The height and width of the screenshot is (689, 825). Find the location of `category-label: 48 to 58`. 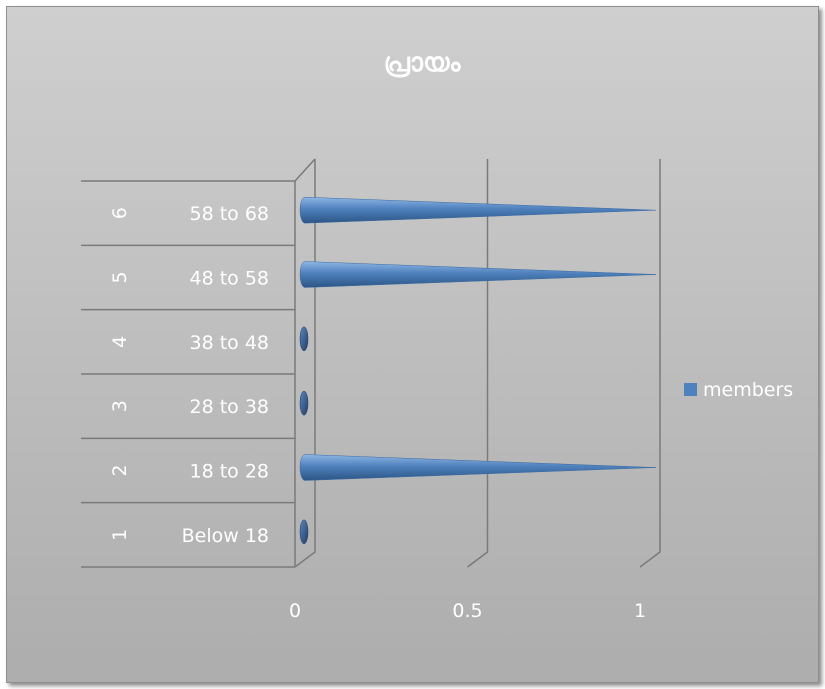

category-label: 48 to 58 is located at coordinates (229, 279).